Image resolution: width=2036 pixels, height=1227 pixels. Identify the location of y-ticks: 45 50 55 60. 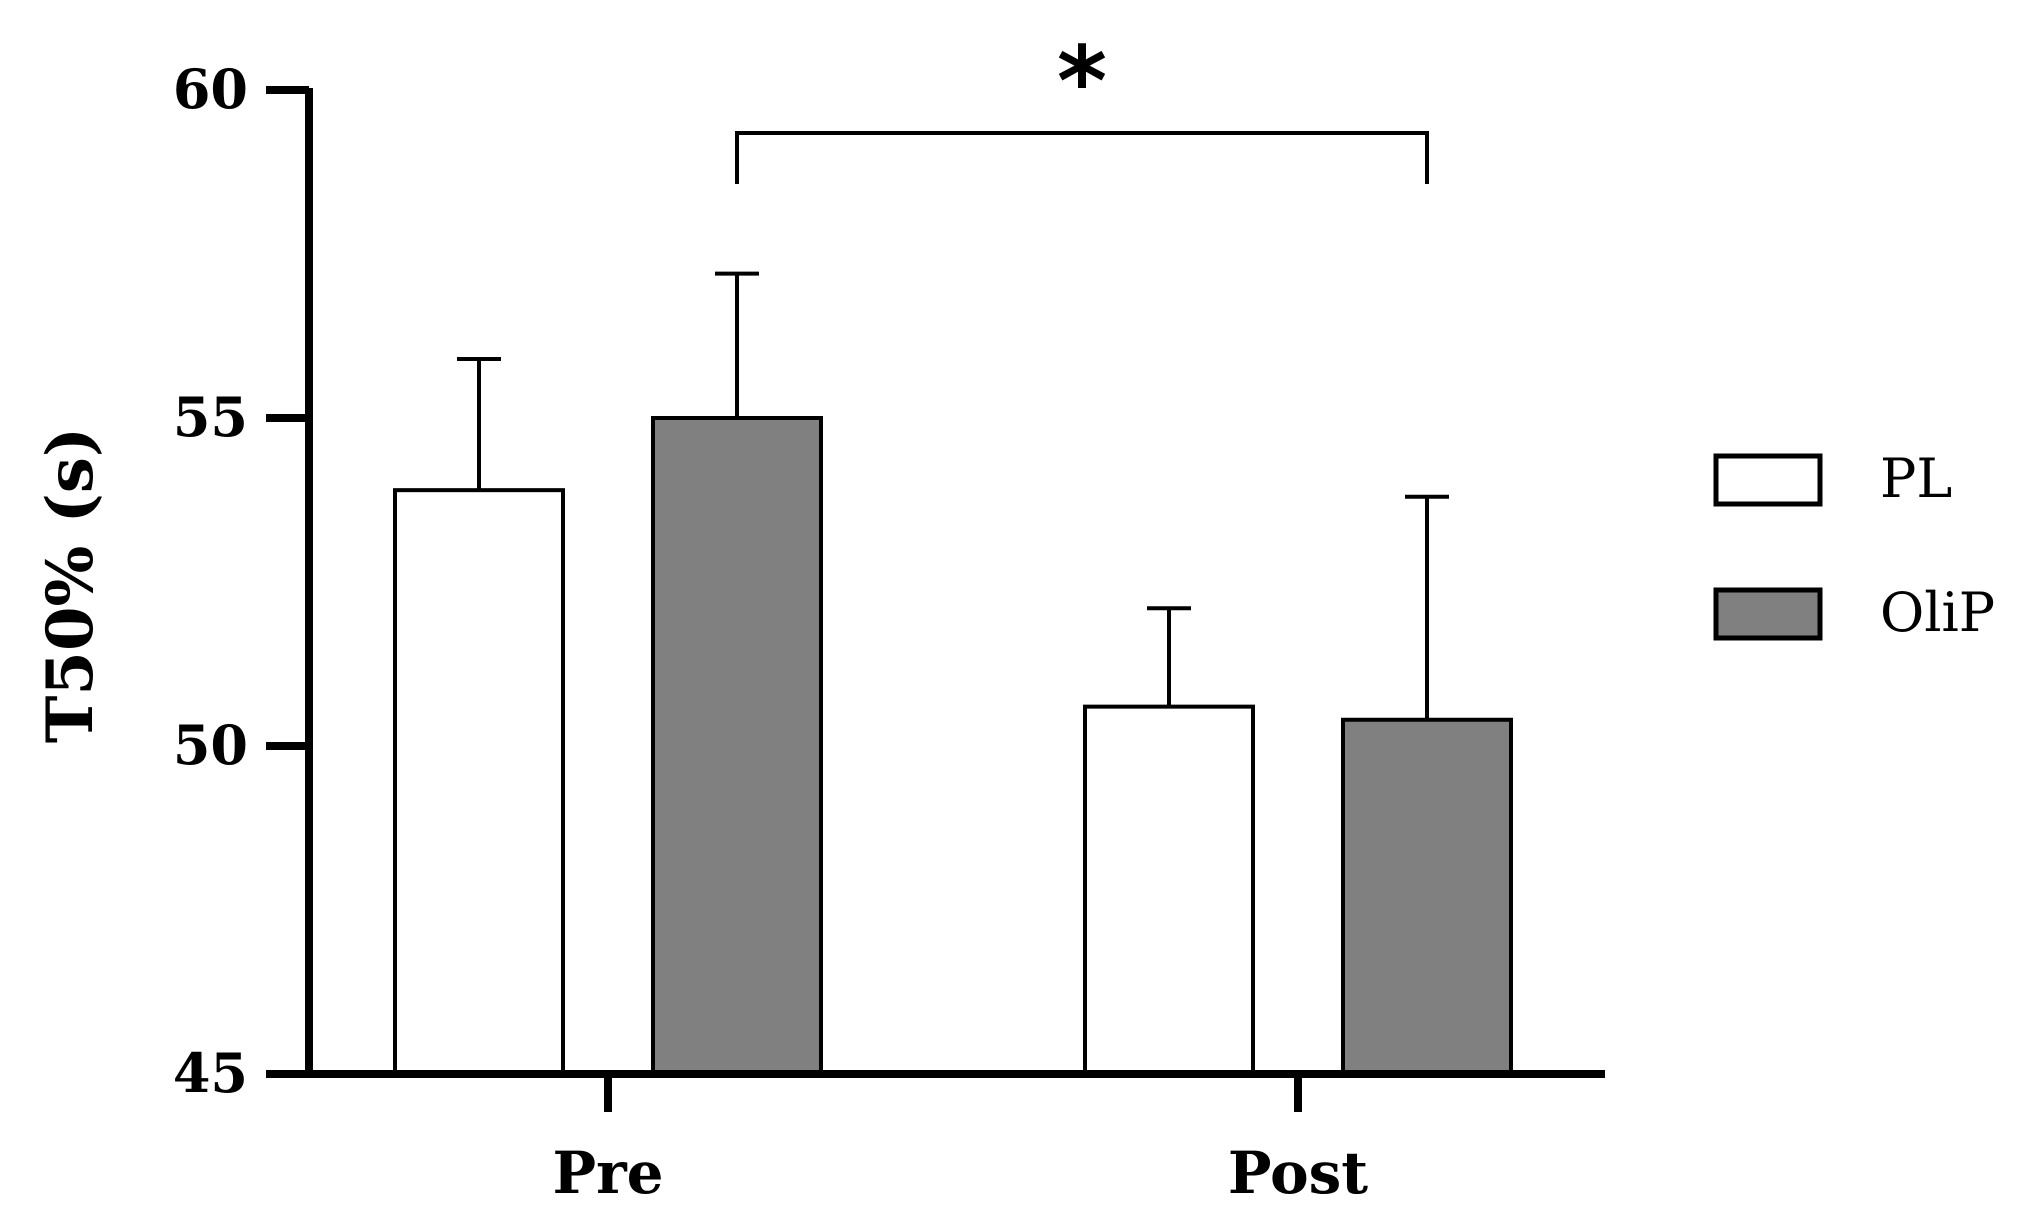
(241, 581).